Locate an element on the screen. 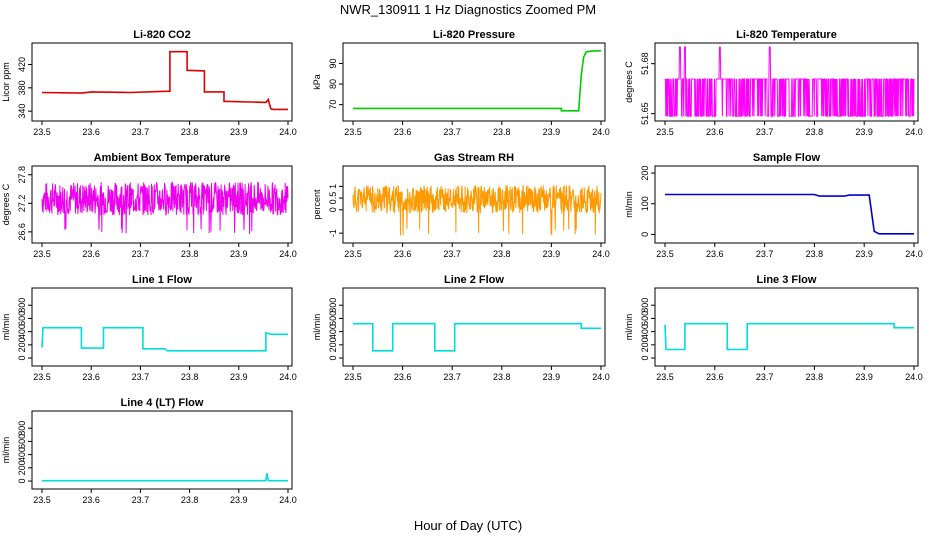 This screenshot has height=540, width=936. panel-title: Line 1 Flow is located at coordinates (162, 280).